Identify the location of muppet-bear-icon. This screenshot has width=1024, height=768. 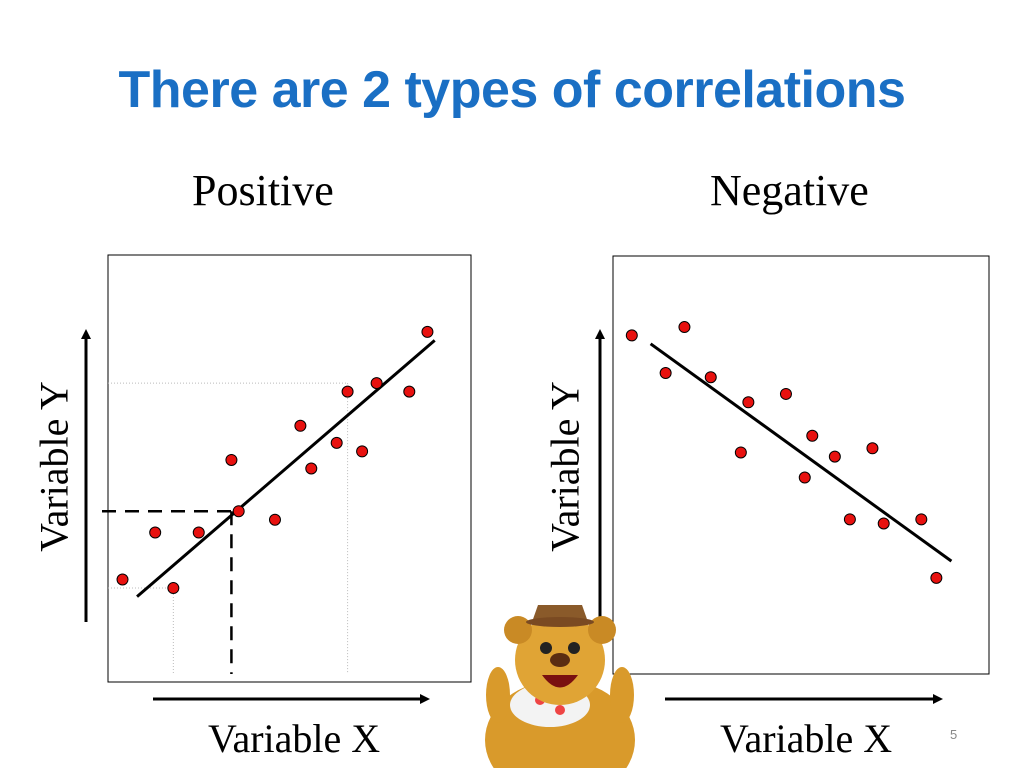
(560, 686).